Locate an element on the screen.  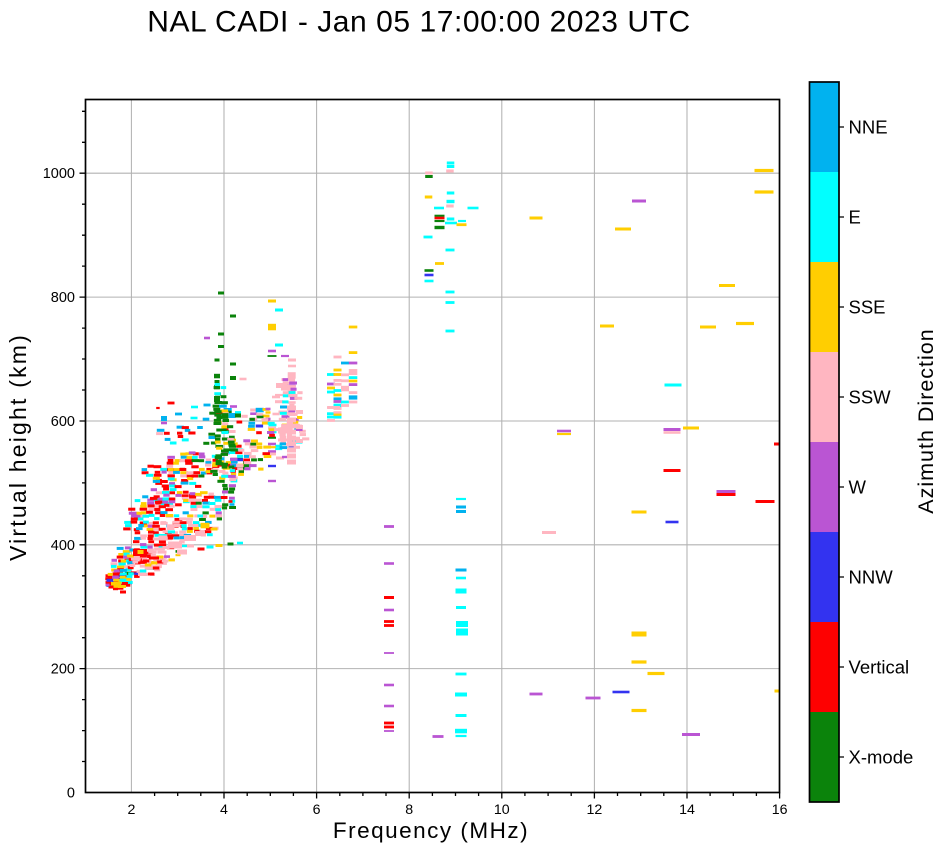
svg-text: E is located at coordinates (855, 217).